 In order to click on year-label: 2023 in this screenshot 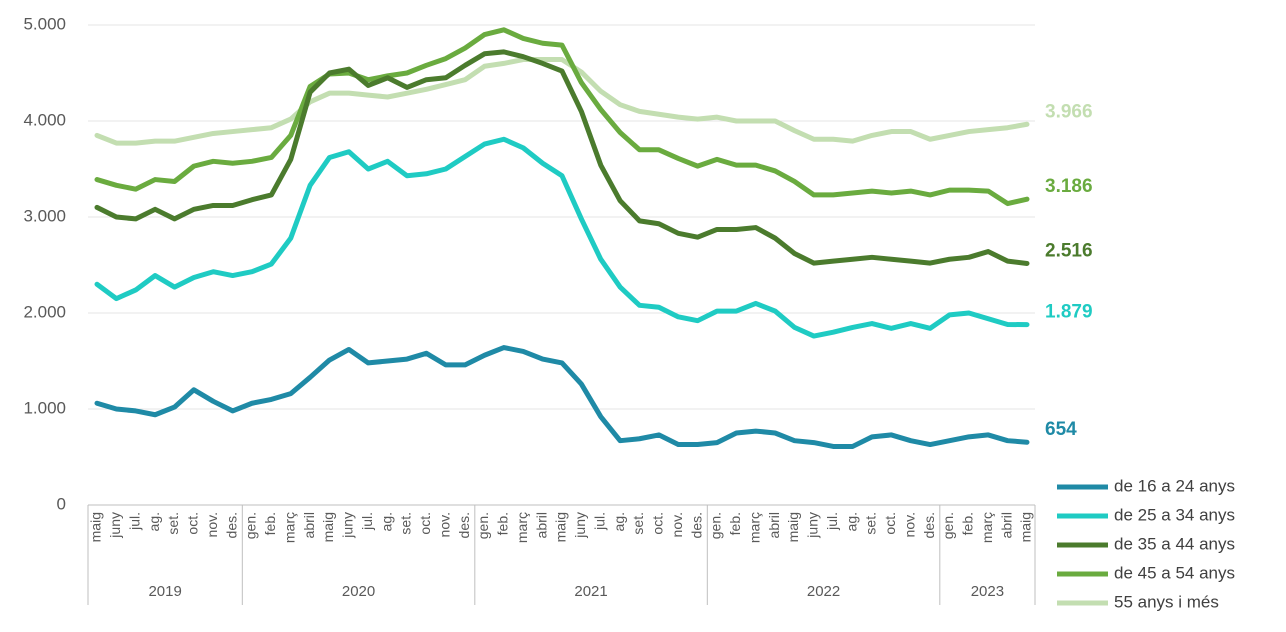, I will do `click(987, 591)`.